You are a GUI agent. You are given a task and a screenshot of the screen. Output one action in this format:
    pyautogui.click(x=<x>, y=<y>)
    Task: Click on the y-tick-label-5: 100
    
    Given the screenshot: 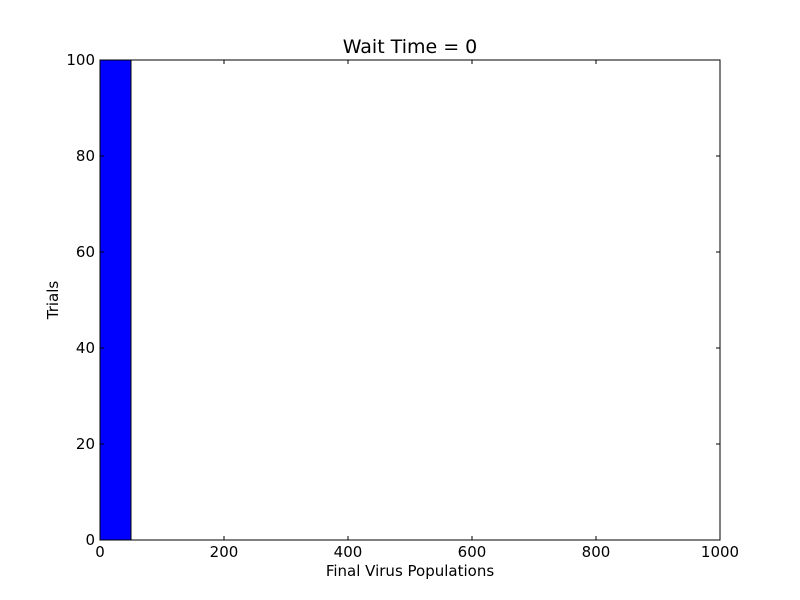 What is the action you would take?
    pyautogui.click(x=80, y=60)
    